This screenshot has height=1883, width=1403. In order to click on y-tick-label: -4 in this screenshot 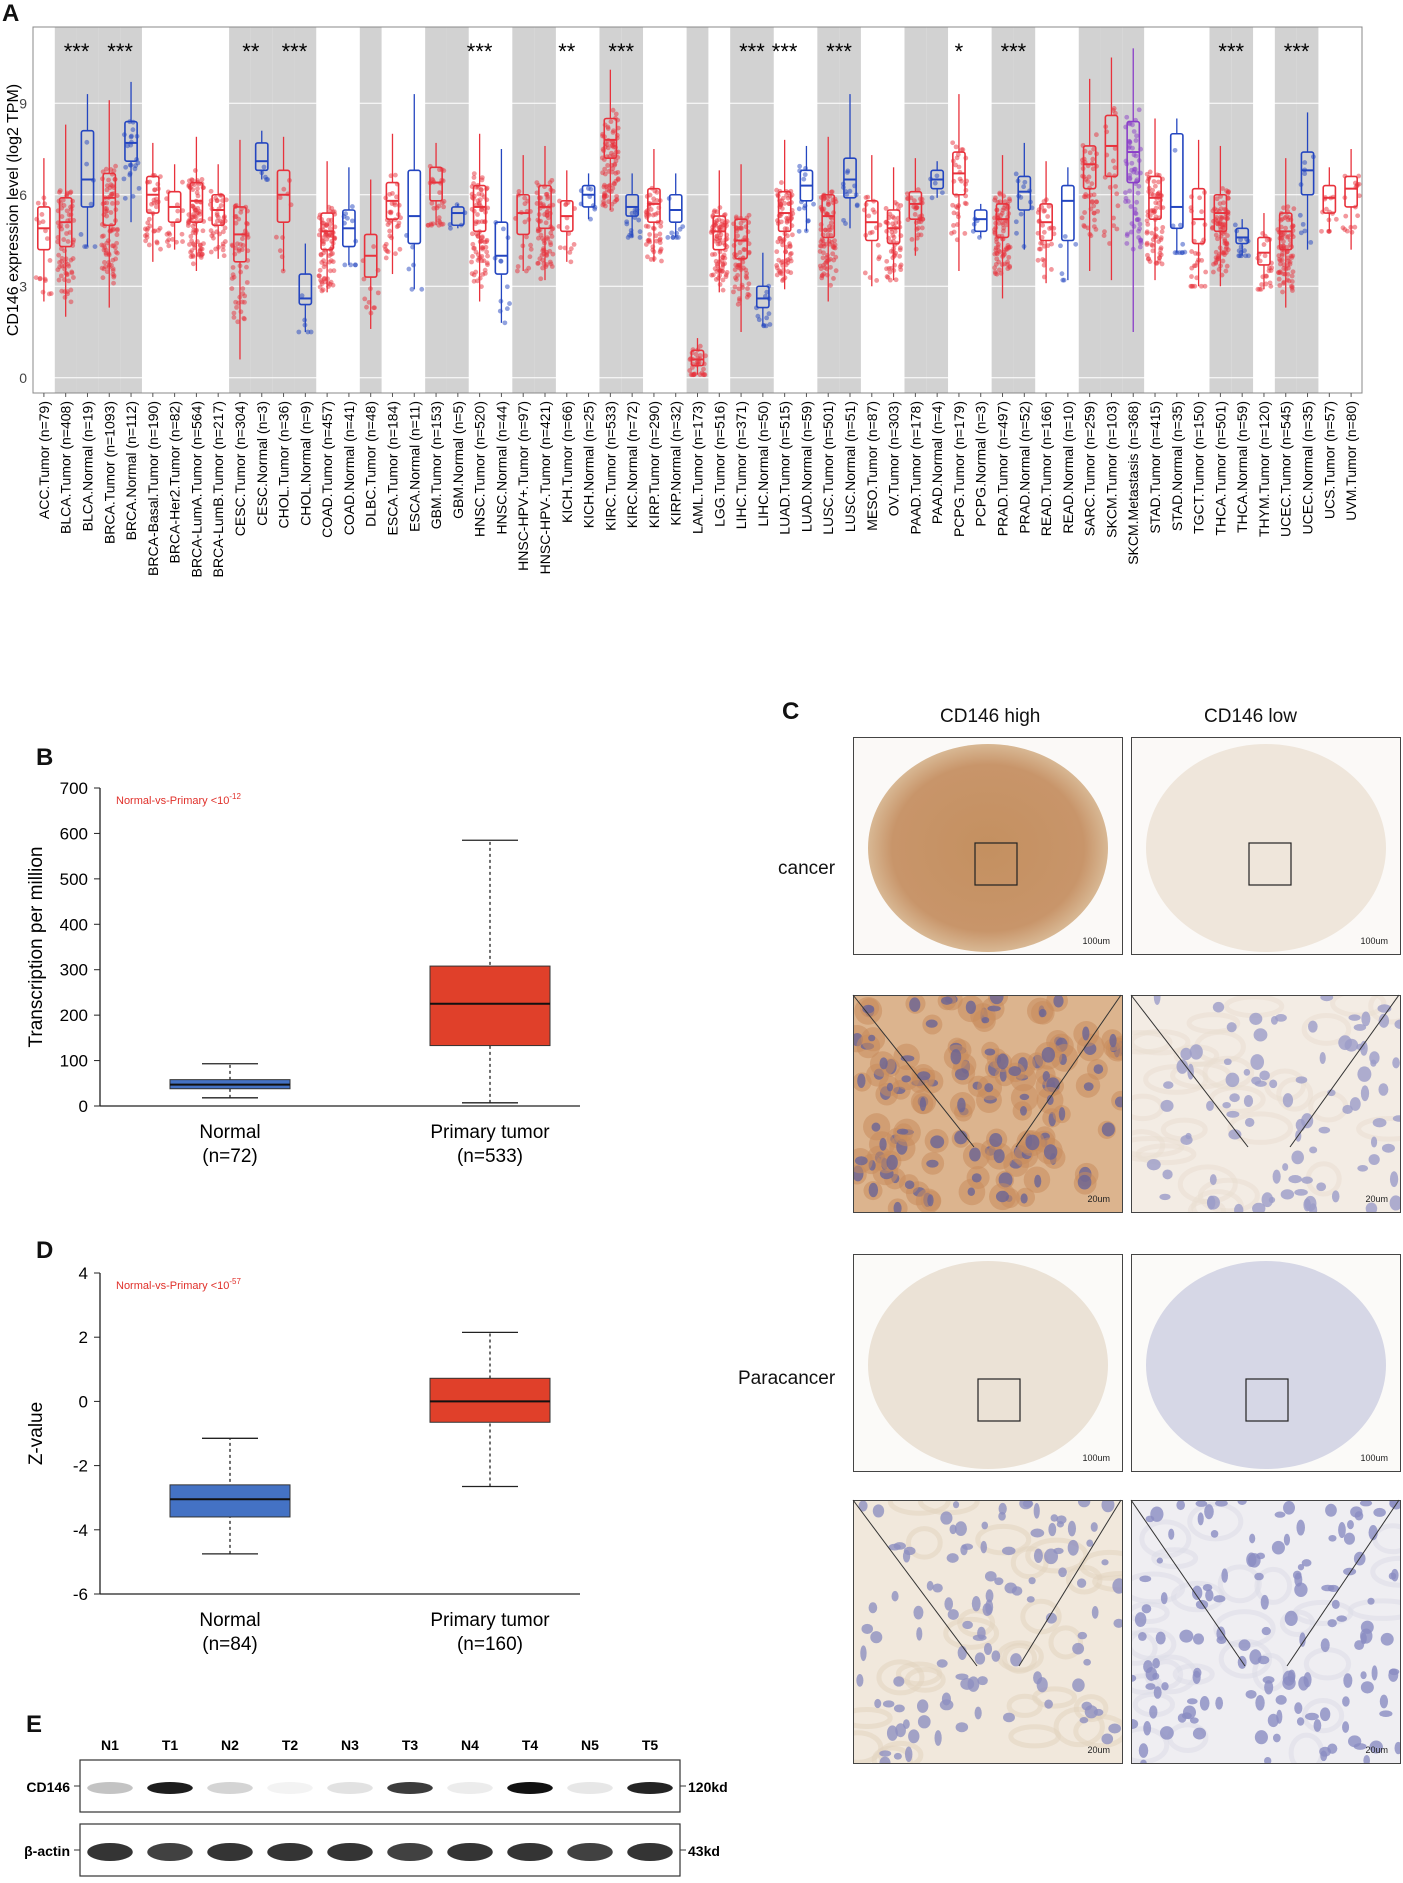, I will do `click(80, 1530)`.